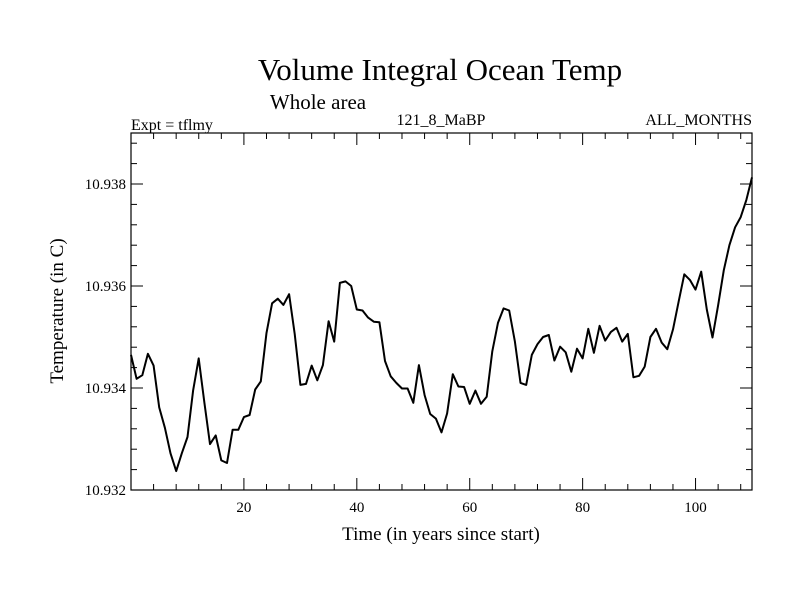 The width and height of the screenshot is (800, 600). I want to click on y-tick-label: 10.934, so click(106, 389).